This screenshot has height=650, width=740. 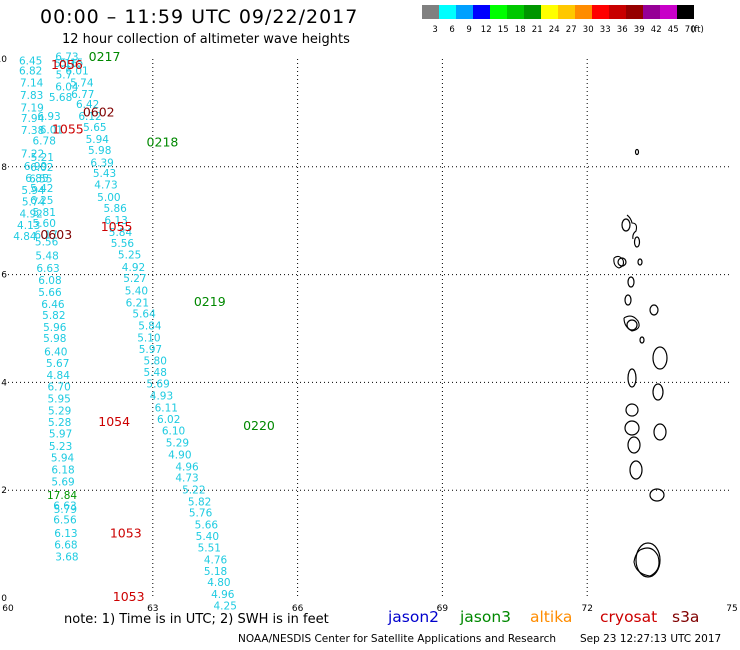 I want to click on wave-height-value: 5.18, so click(x=215, y=572).